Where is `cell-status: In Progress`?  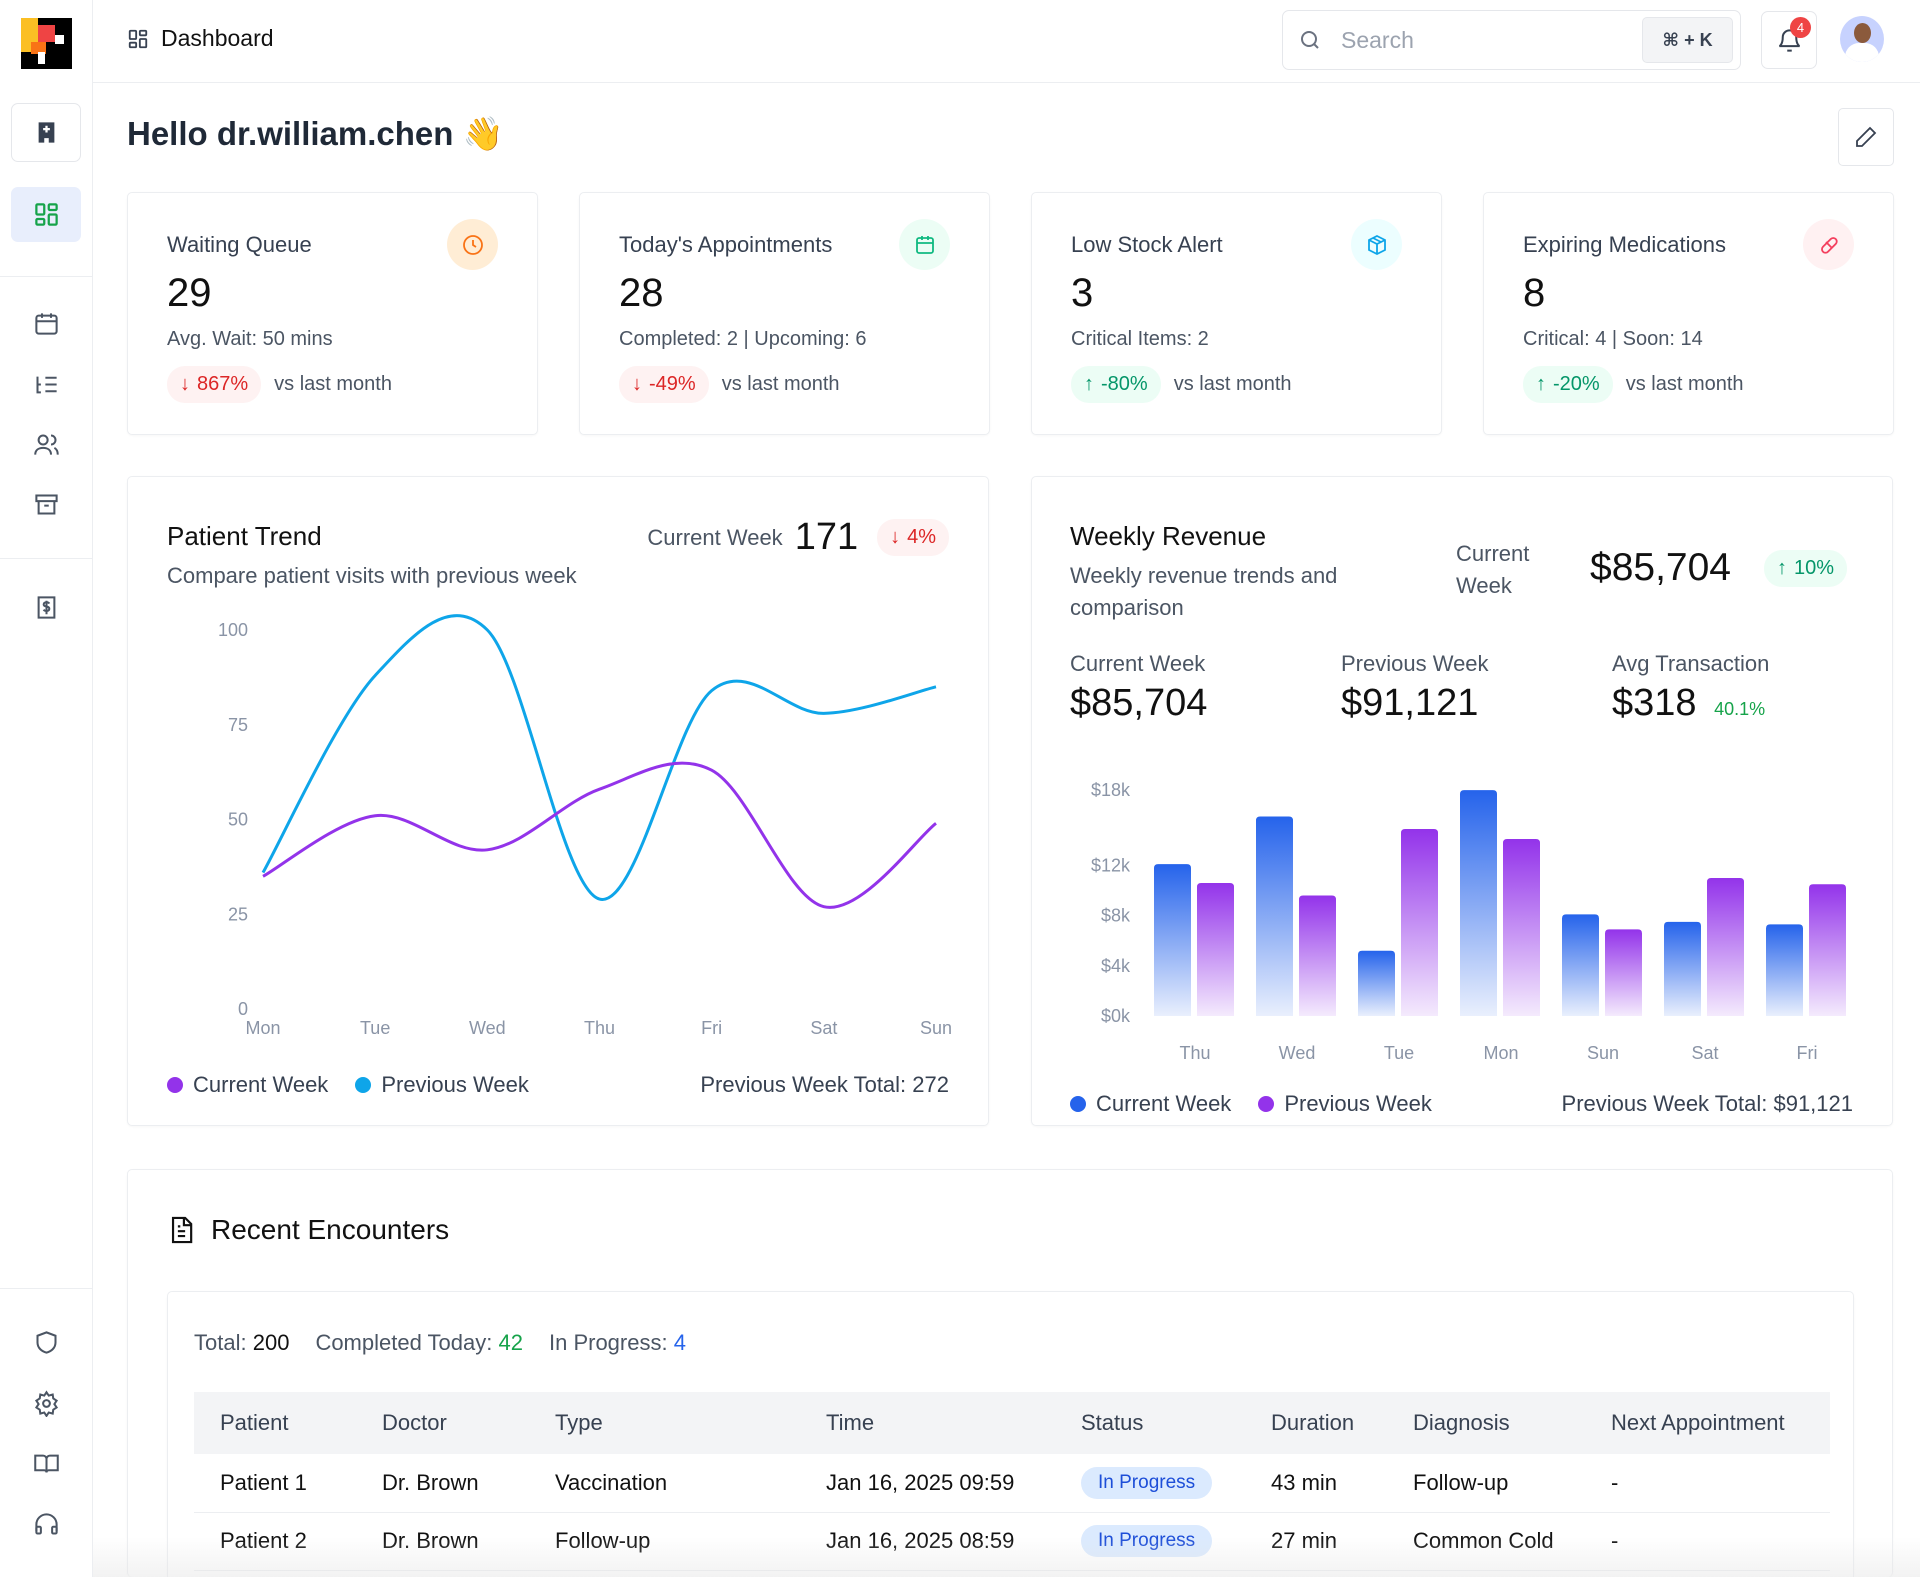 cell-status: In Progress is located at coordinates (1150, 1541).